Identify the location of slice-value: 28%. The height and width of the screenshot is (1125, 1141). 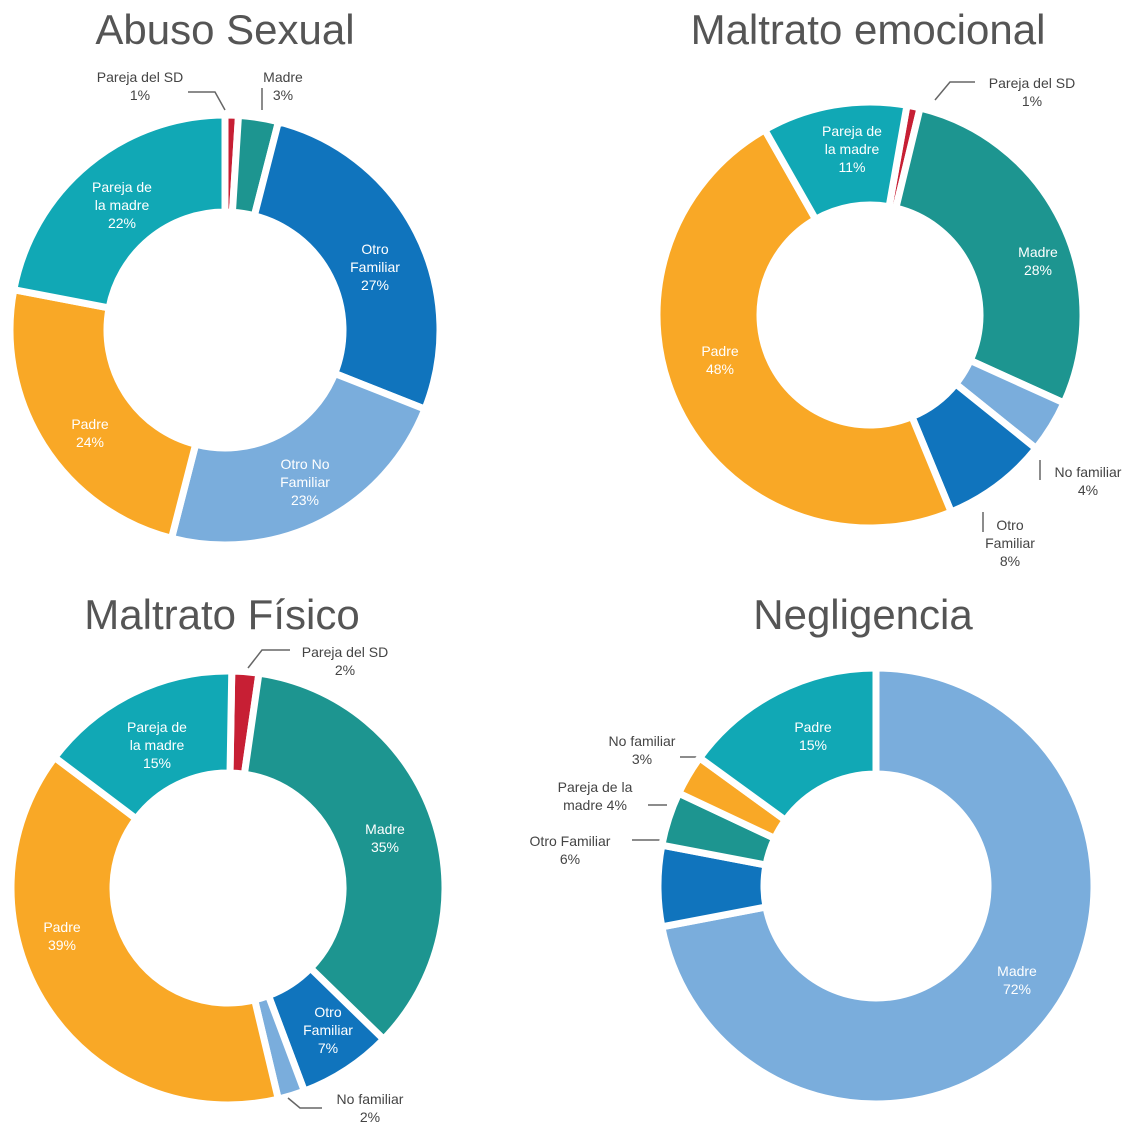
(1038, 270).